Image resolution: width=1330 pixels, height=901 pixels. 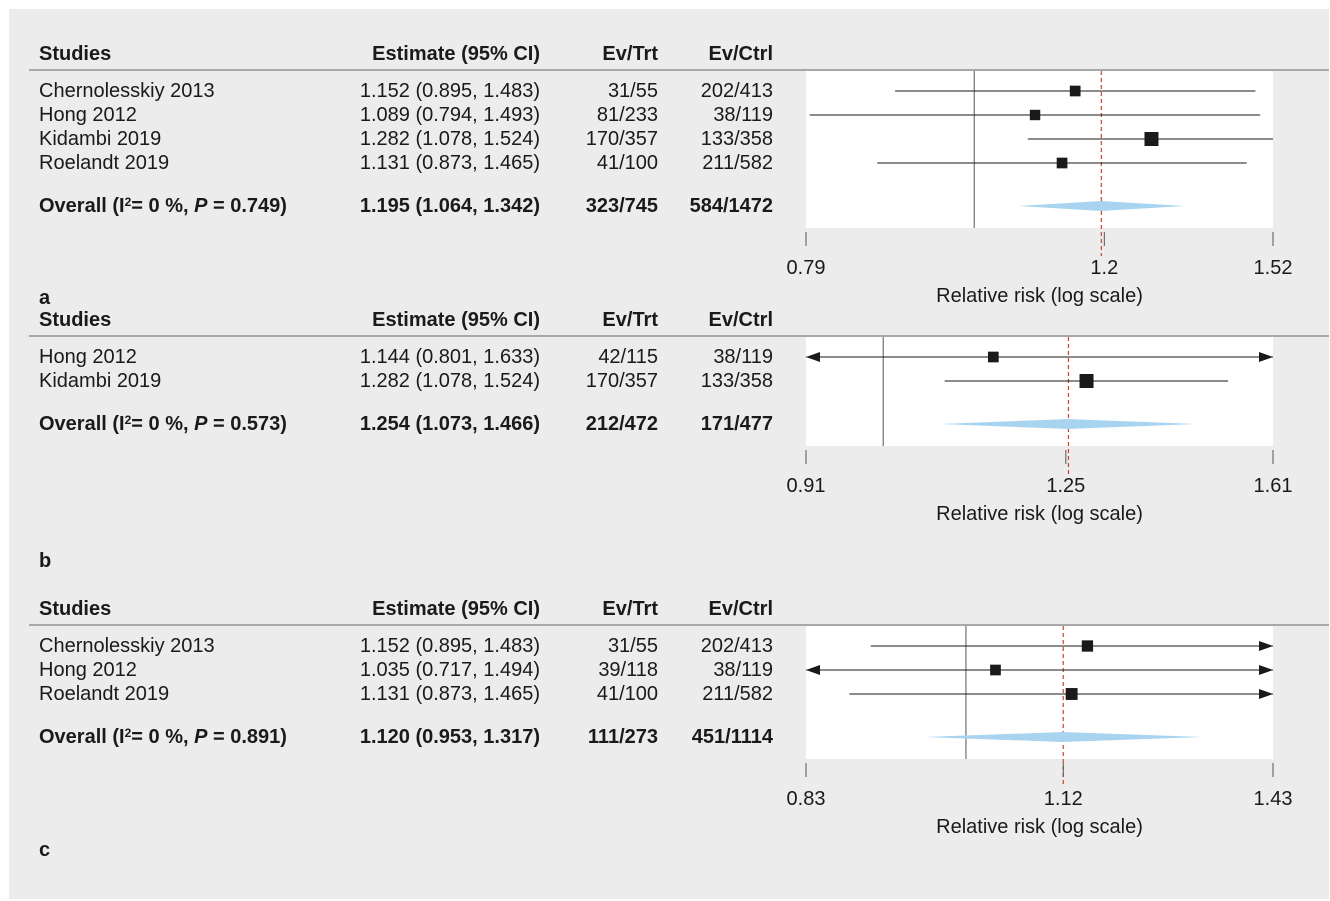 I want to click on overall-estimate: 1.120 (0.953, 1.317), so click(x=449, y=737).